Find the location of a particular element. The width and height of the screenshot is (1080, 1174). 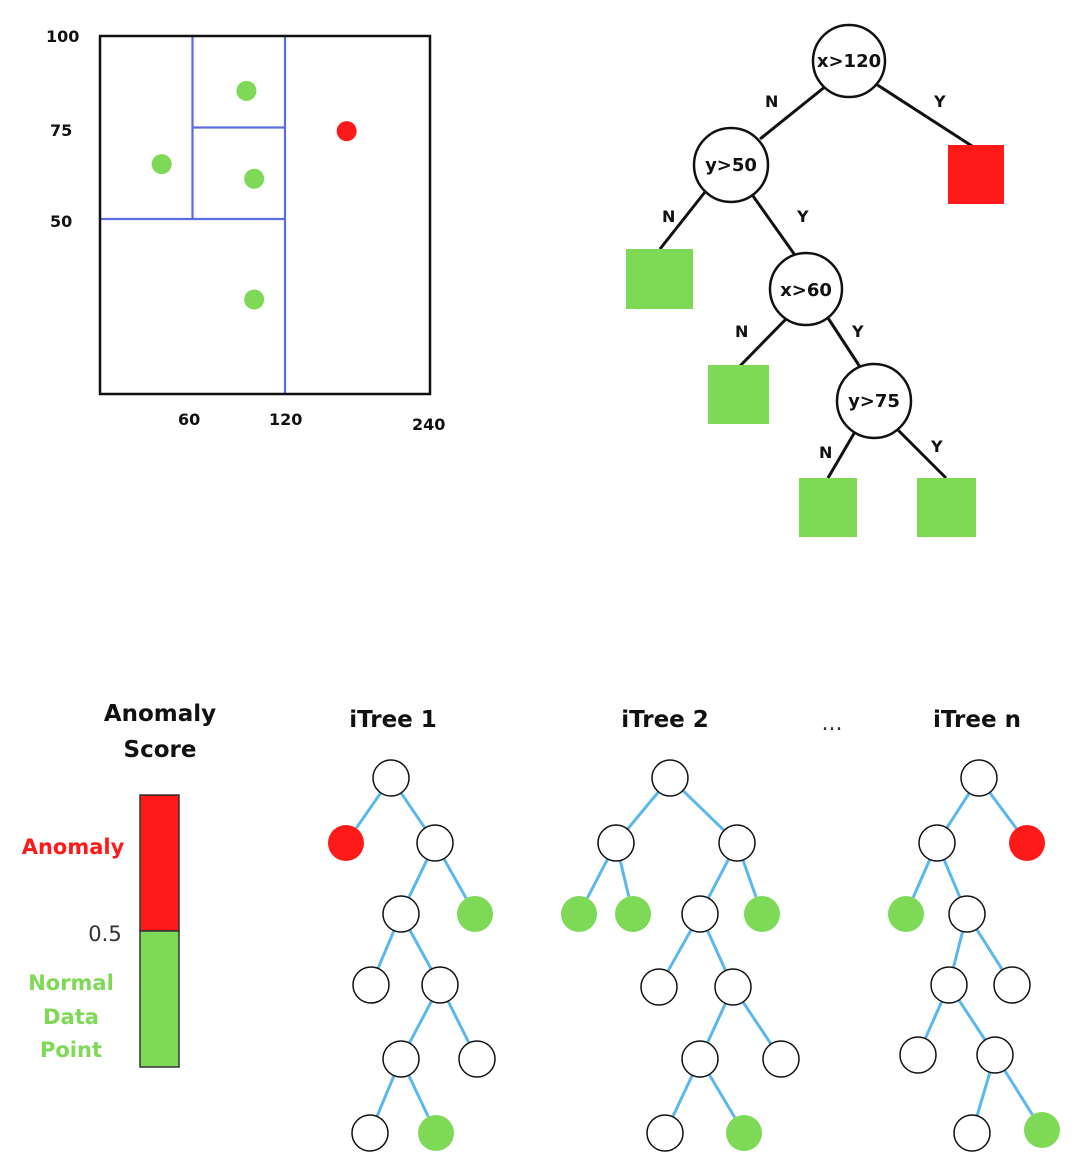

x-tick-120: 120 is located at coordinates (285, 419).